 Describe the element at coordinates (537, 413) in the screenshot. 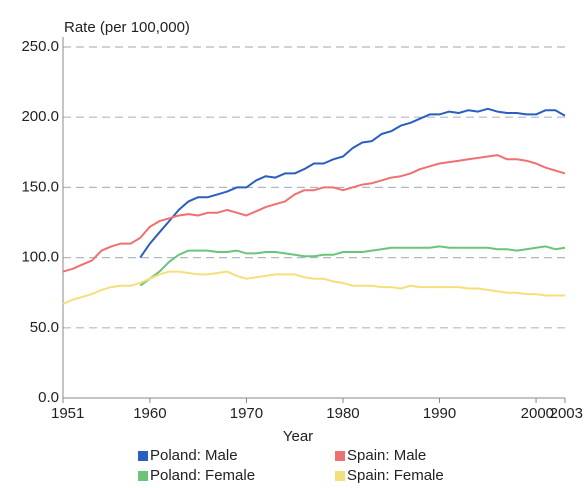

I see `x-tick-label: 2000` at that location.